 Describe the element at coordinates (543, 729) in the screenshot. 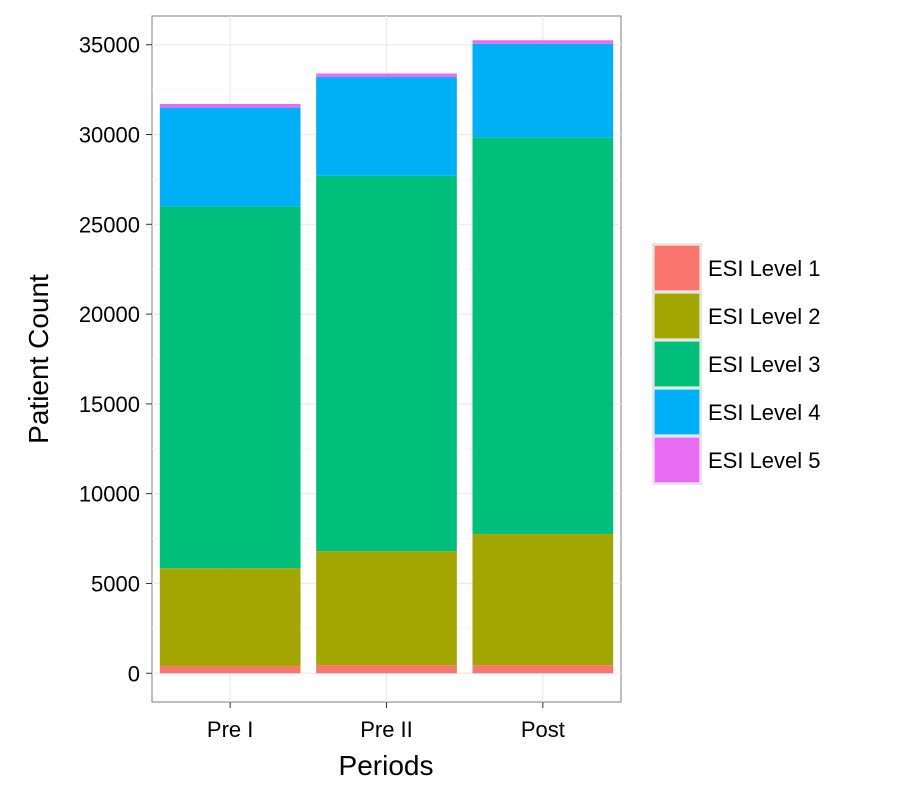

I see `x-tick-label: Post` at that location.